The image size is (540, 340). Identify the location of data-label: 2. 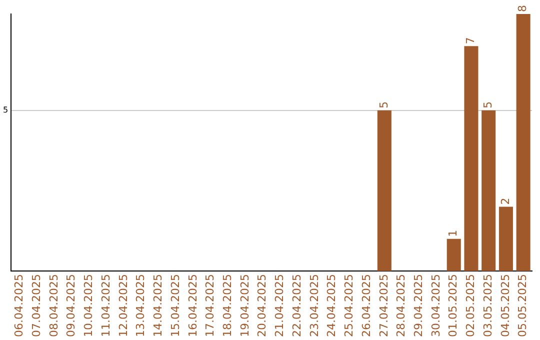
(505, 201).